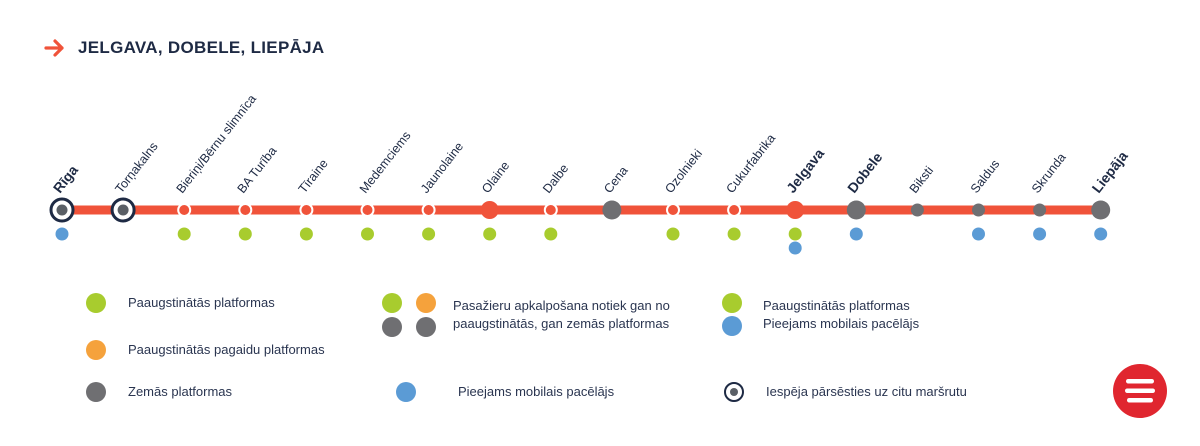 This screenshot has width=1200, height=446. I want to click on legend-raised-lift-green-dot, so click(732, 303).